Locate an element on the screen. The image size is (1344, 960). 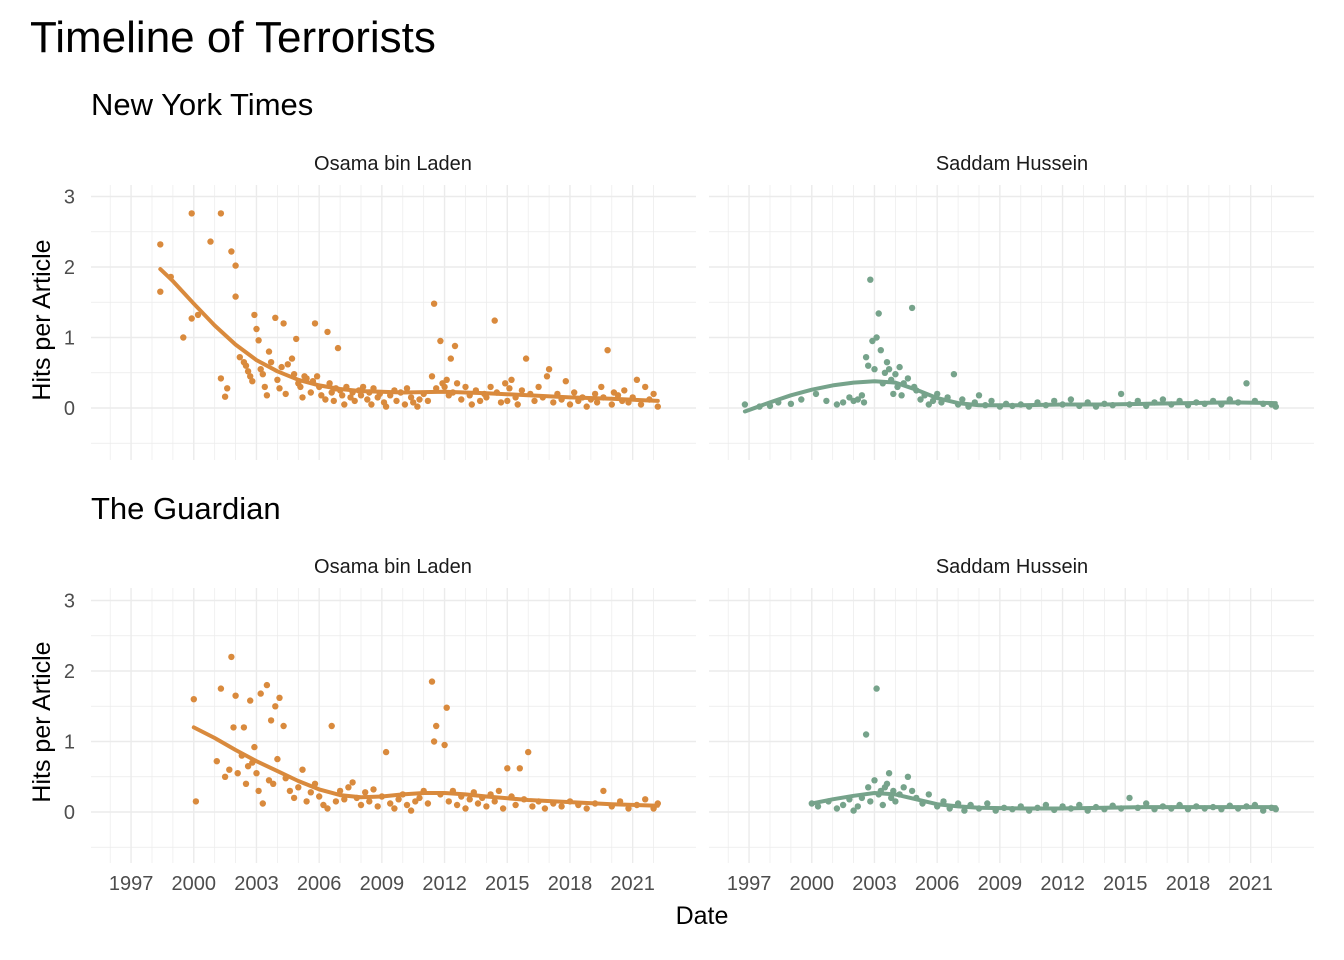
row-title-guardian: The Guardian is located at coordinates (186, 508).